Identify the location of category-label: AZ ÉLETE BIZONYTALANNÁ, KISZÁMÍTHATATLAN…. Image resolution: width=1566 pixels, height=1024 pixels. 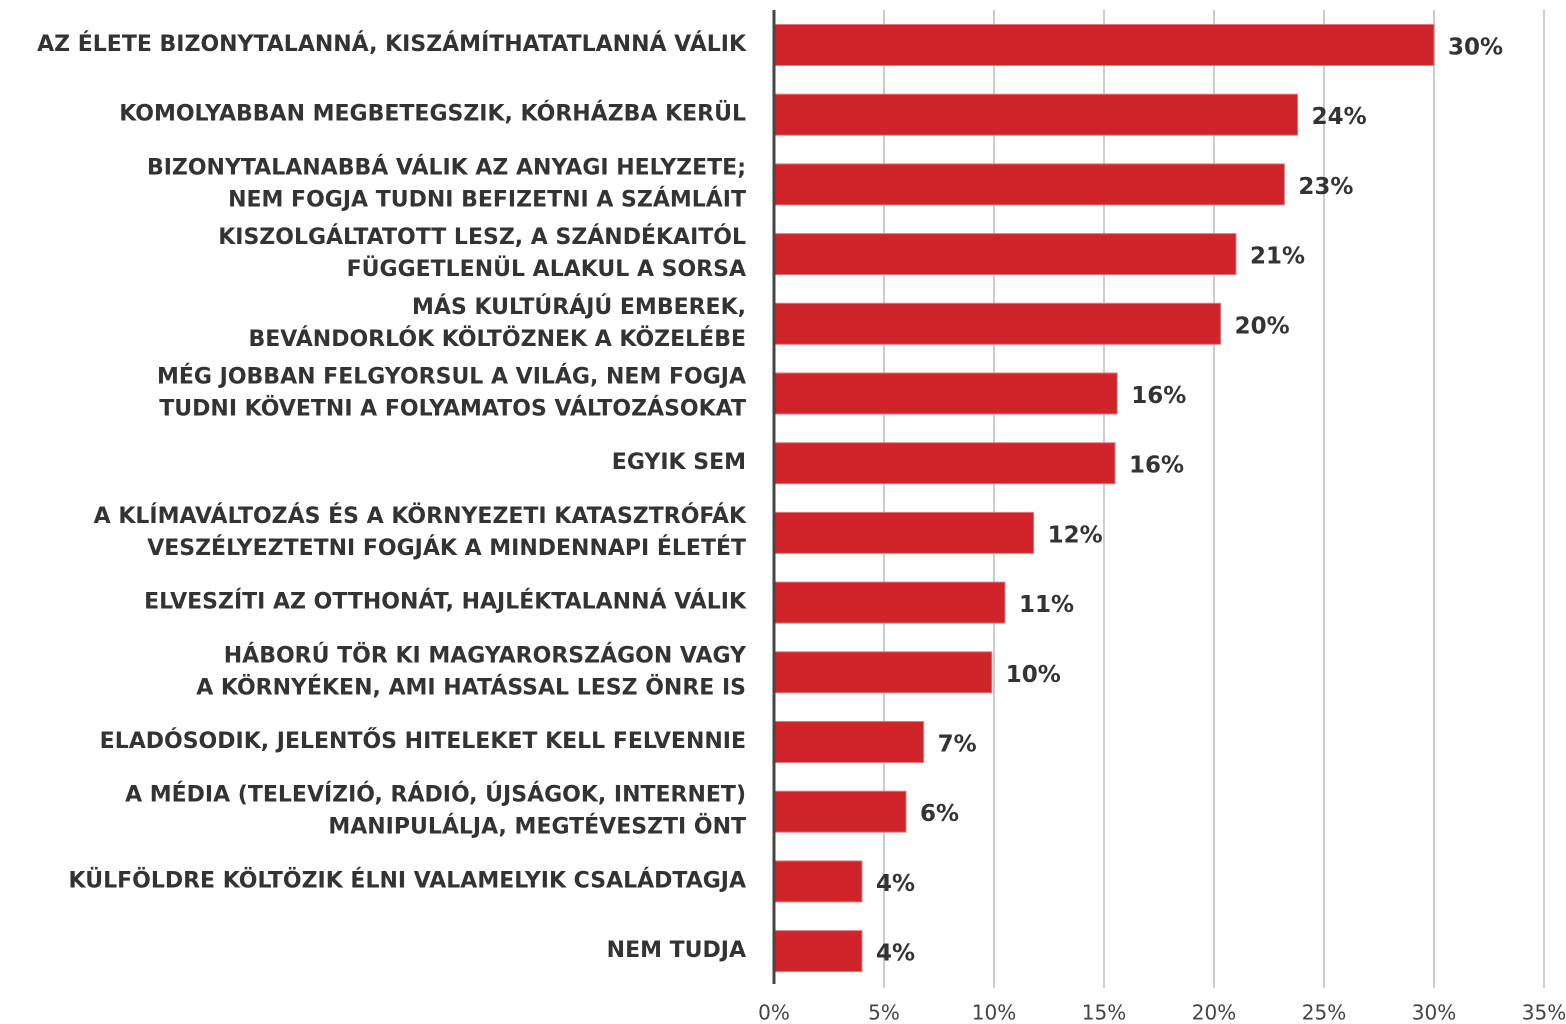
(392, 44).